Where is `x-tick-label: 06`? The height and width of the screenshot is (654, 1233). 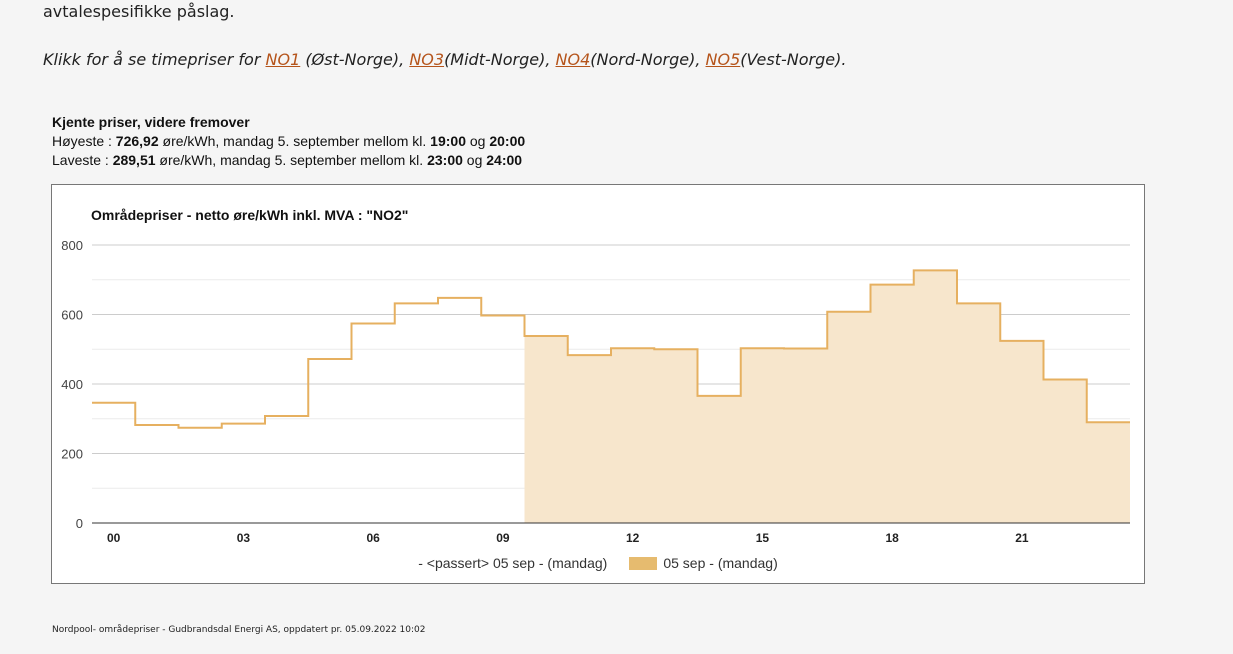 x-tick-label: 06 is located at coordinates (373, 538).